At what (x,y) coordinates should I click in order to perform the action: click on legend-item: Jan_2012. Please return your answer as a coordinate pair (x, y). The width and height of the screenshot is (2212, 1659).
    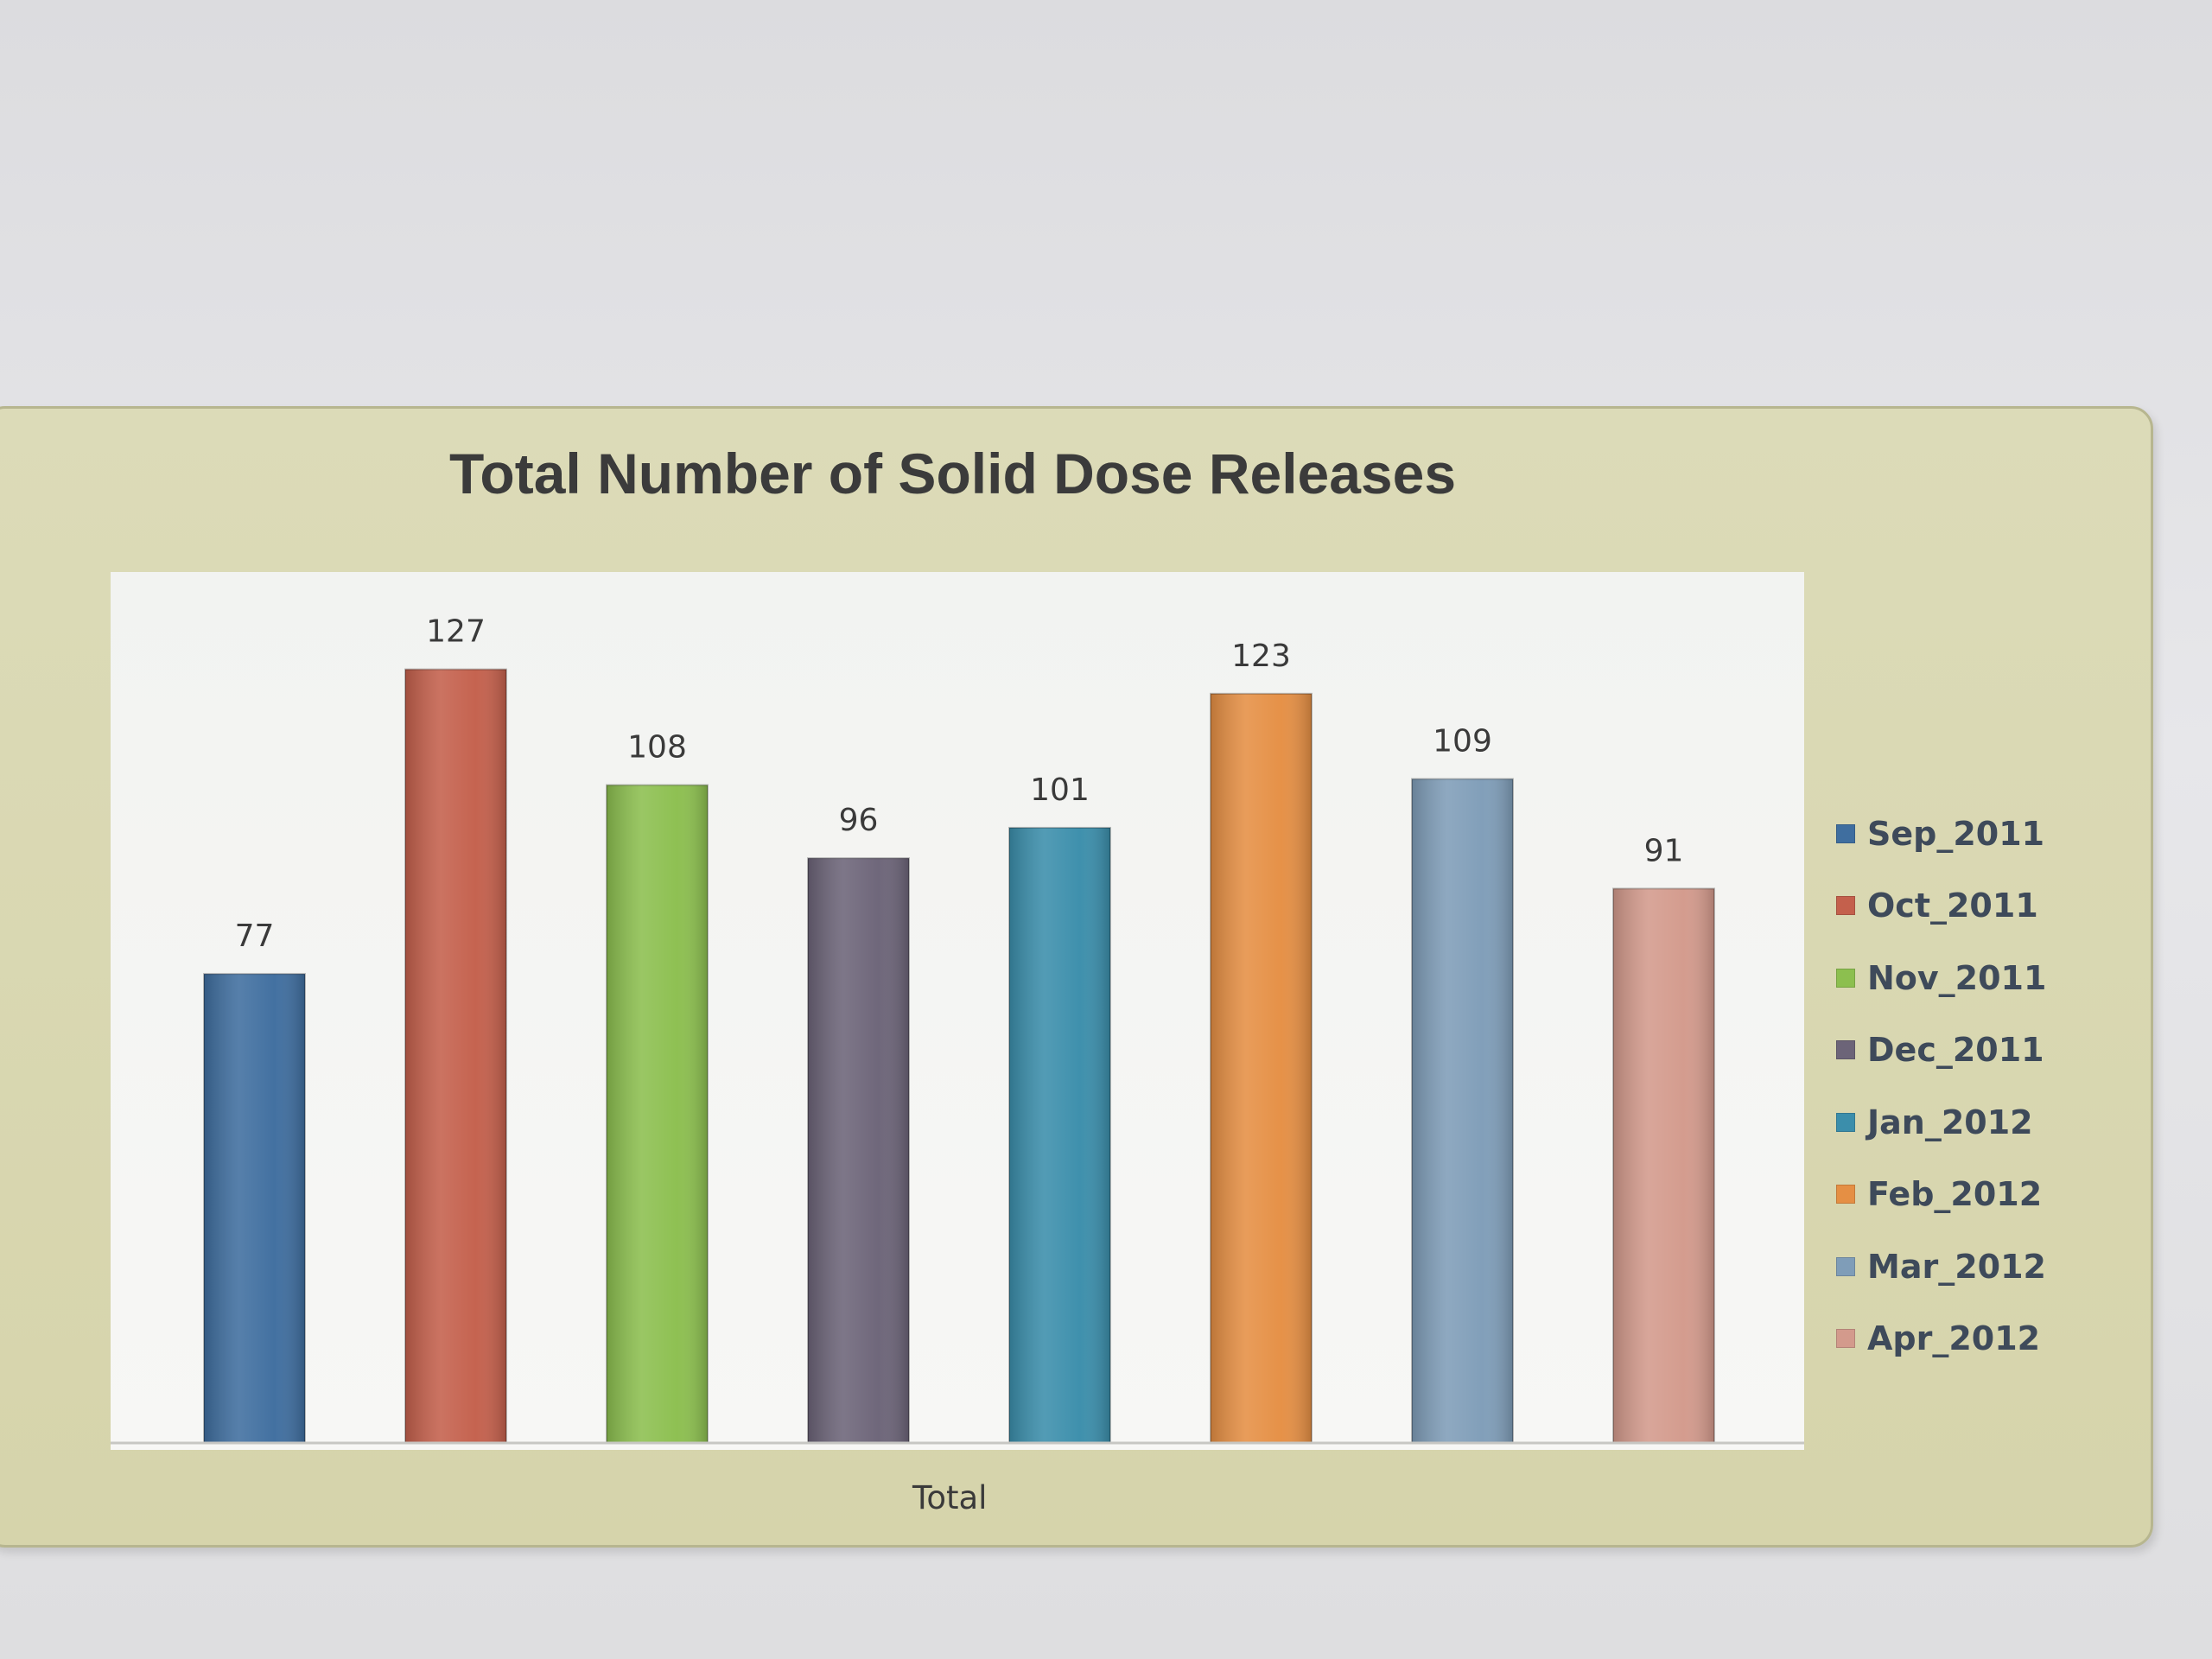
    Looking at the image, I should click on (1941, 1122).